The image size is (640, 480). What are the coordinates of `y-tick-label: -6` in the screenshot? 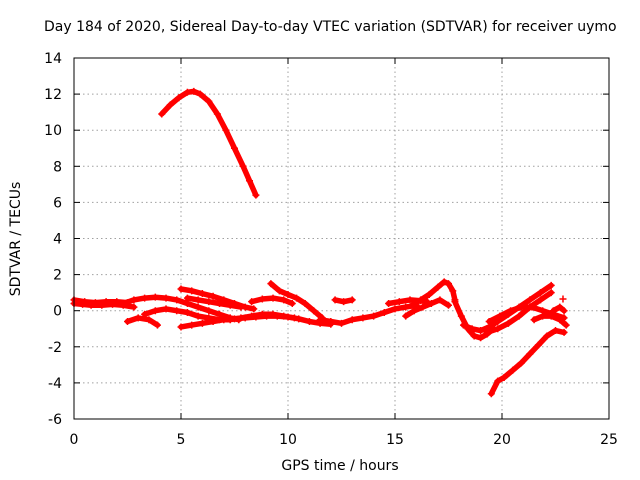 It's located at (55, 420).